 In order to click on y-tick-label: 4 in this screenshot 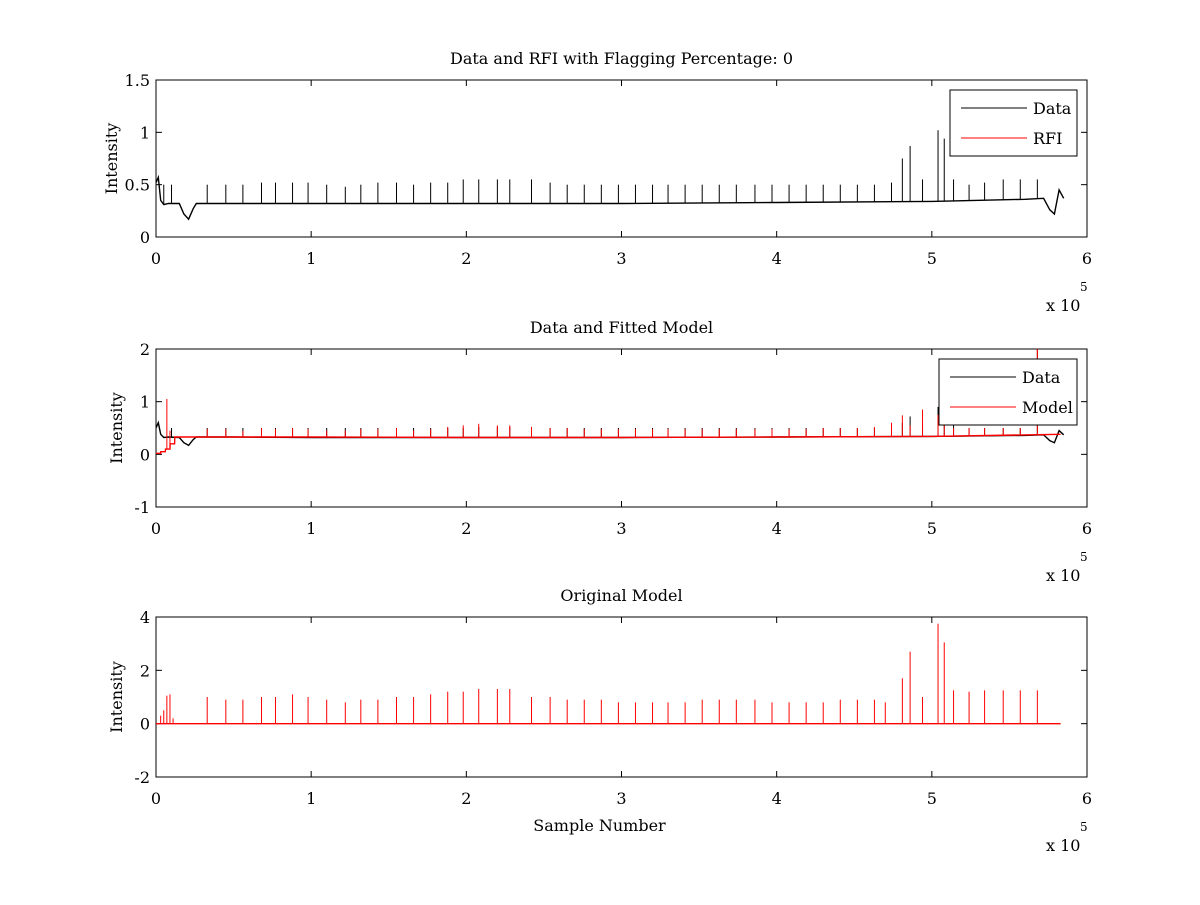, I will do `click(145, 617)`.